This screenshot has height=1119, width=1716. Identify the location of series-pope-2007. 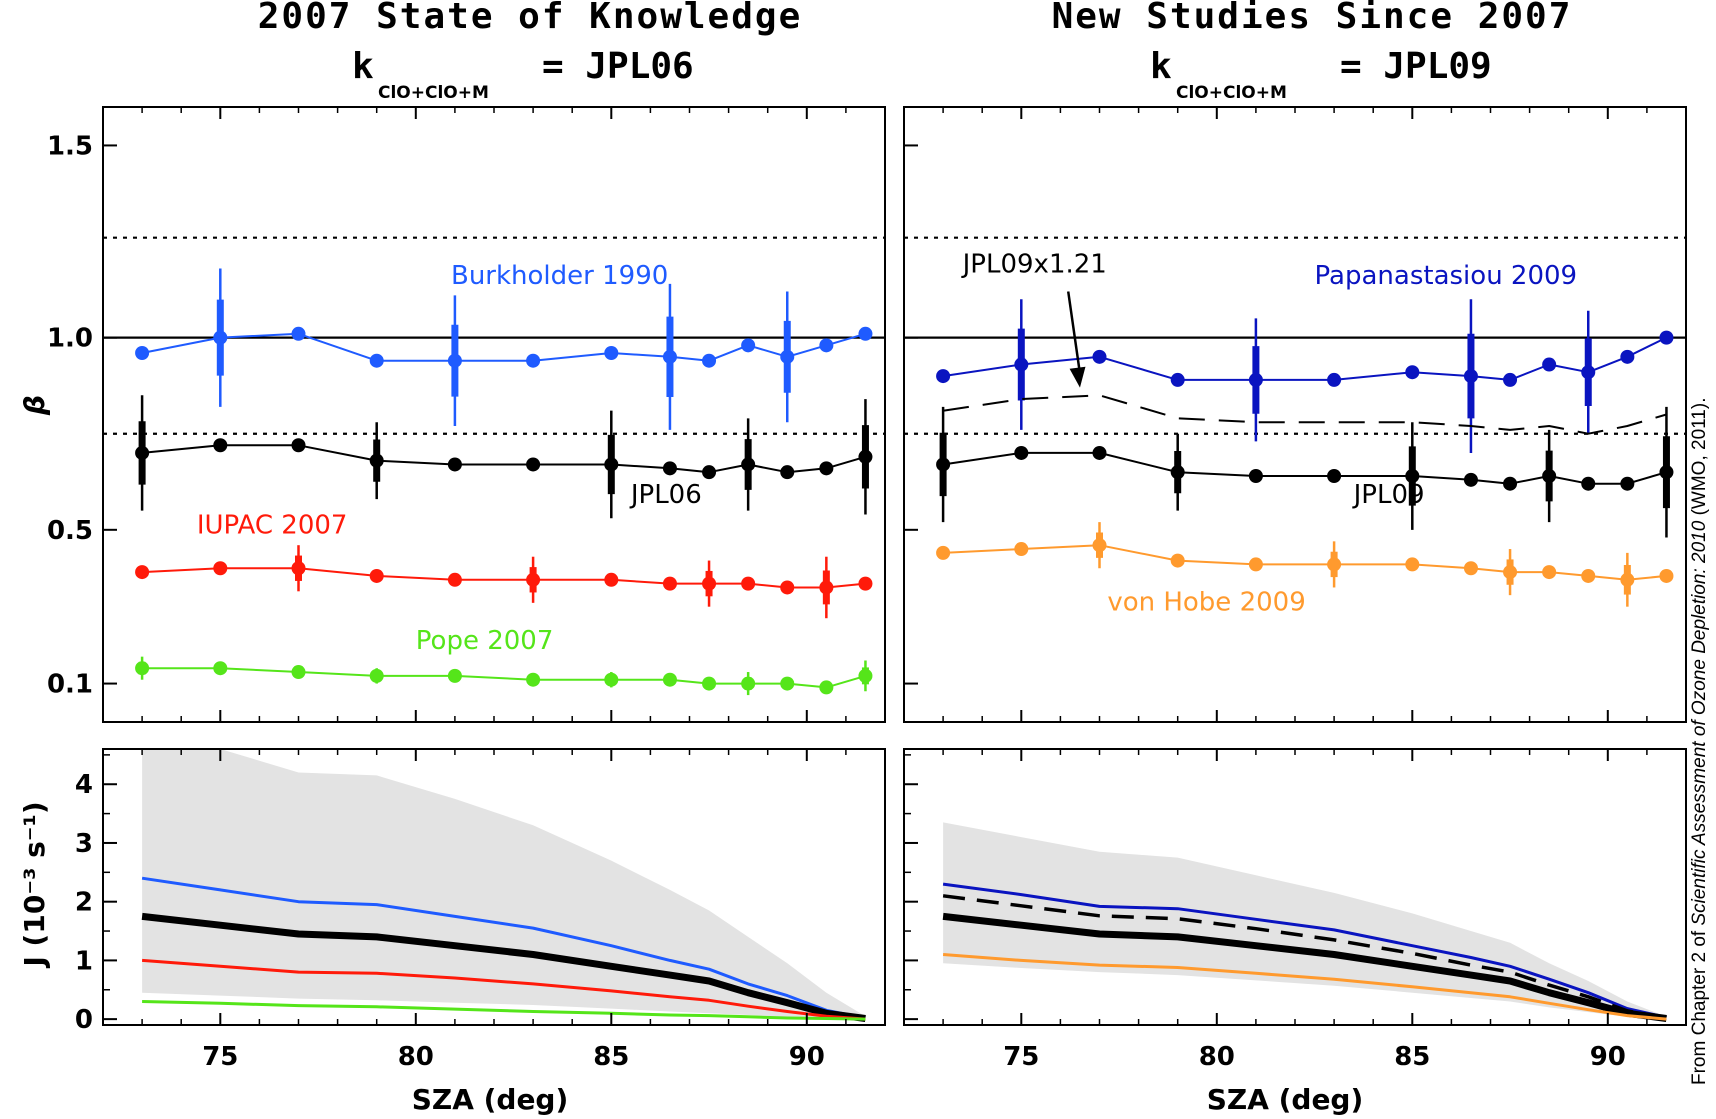
(504, 676).